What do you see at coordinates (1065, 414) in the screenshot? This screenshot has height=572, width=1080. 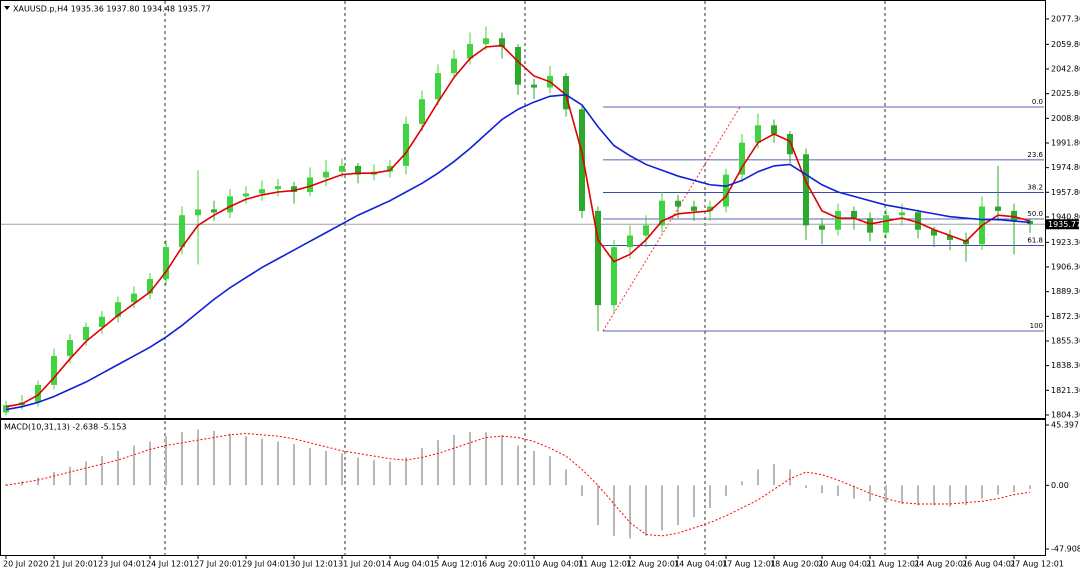 I see `y-tick-label: 1804.30` at bounding box center [1065, 414].